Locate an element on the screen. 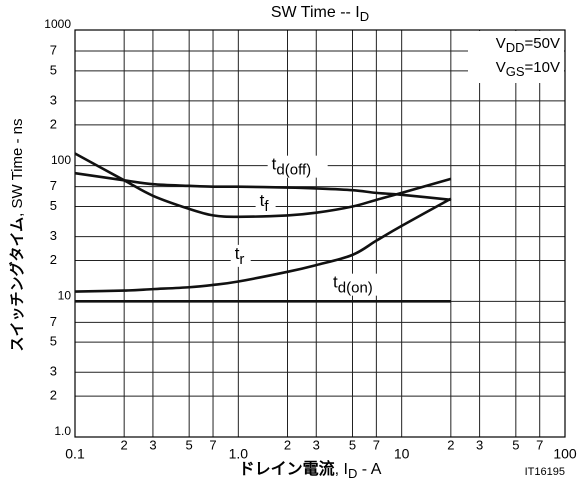 The width and height of the screenshot is (587, 486). annotation-part: DD is located at coordinates (515, 47).